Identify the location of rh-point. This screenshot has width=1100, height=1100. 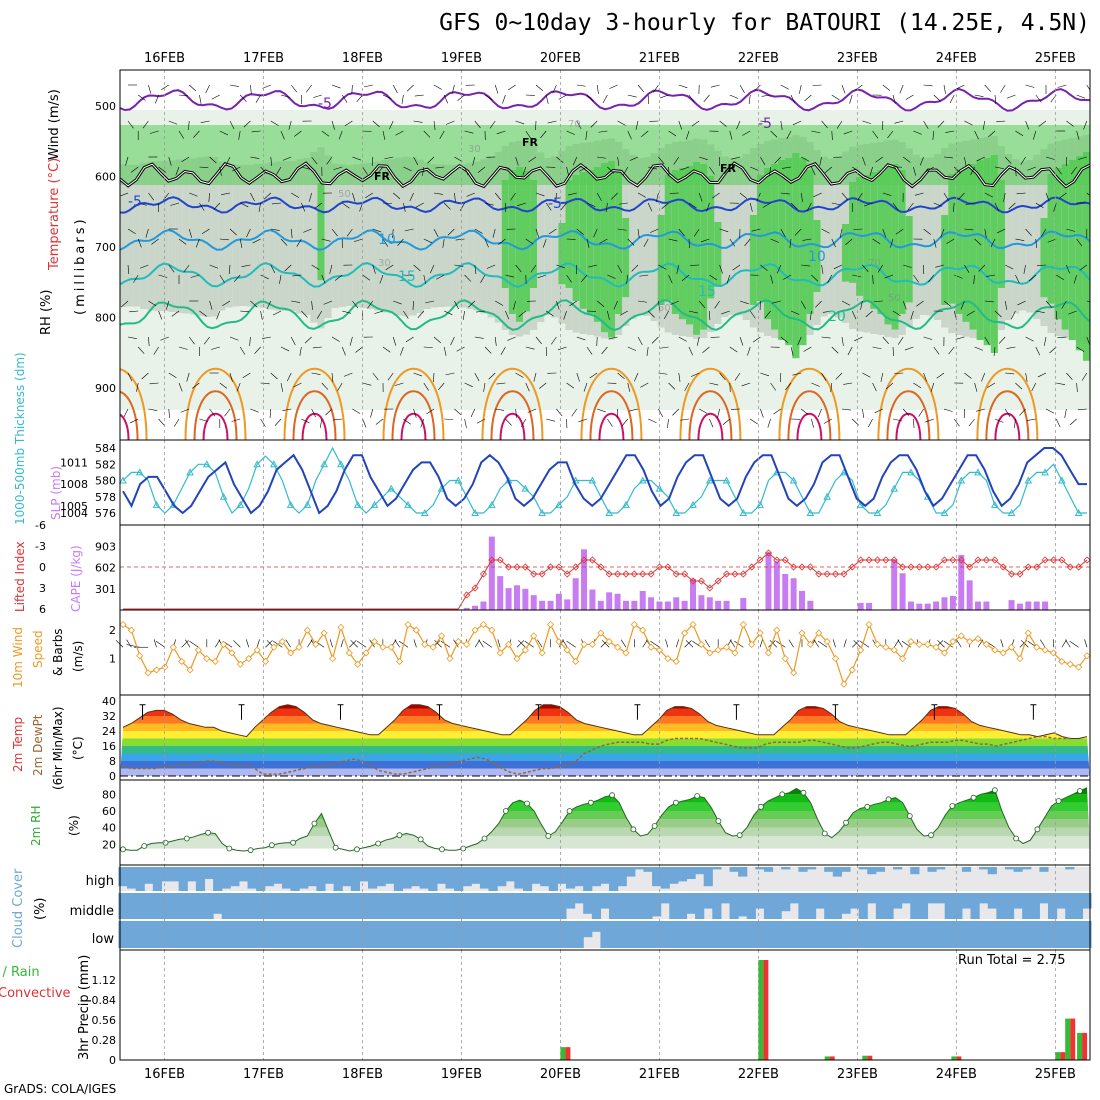
(314, 823).